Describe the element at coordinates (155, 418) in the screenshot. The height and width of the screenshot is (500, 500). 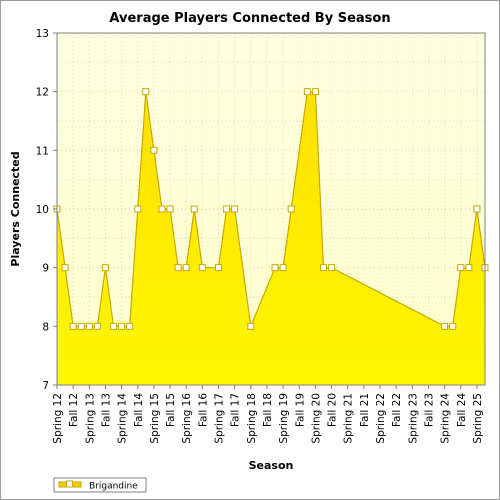
I see `x-tick-label: Spring 15` at that location.